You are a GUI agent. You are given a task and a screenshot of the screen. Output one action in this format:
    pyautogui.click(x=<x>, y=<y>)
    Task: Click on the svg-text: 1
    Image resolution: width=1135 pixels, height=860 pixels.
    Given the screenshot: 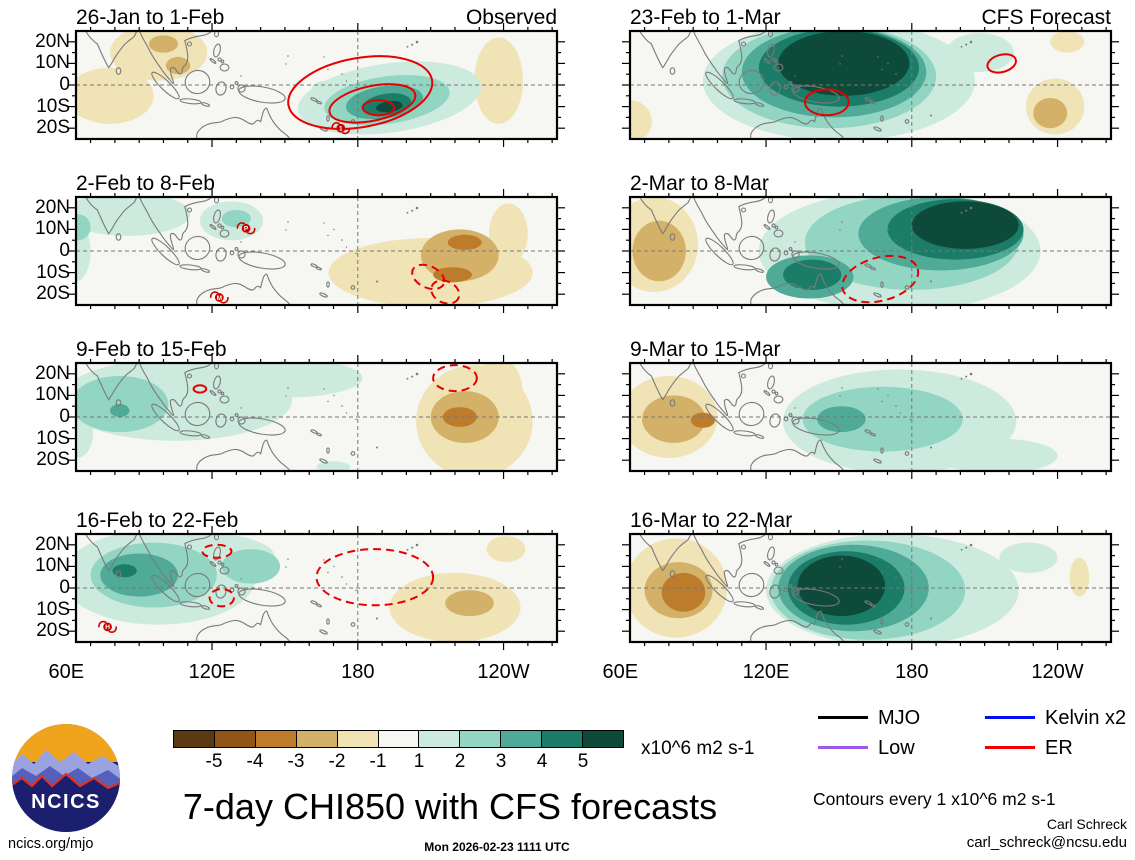 What is the action you would take?
    pyautogui.click(x=341, y=129)
    